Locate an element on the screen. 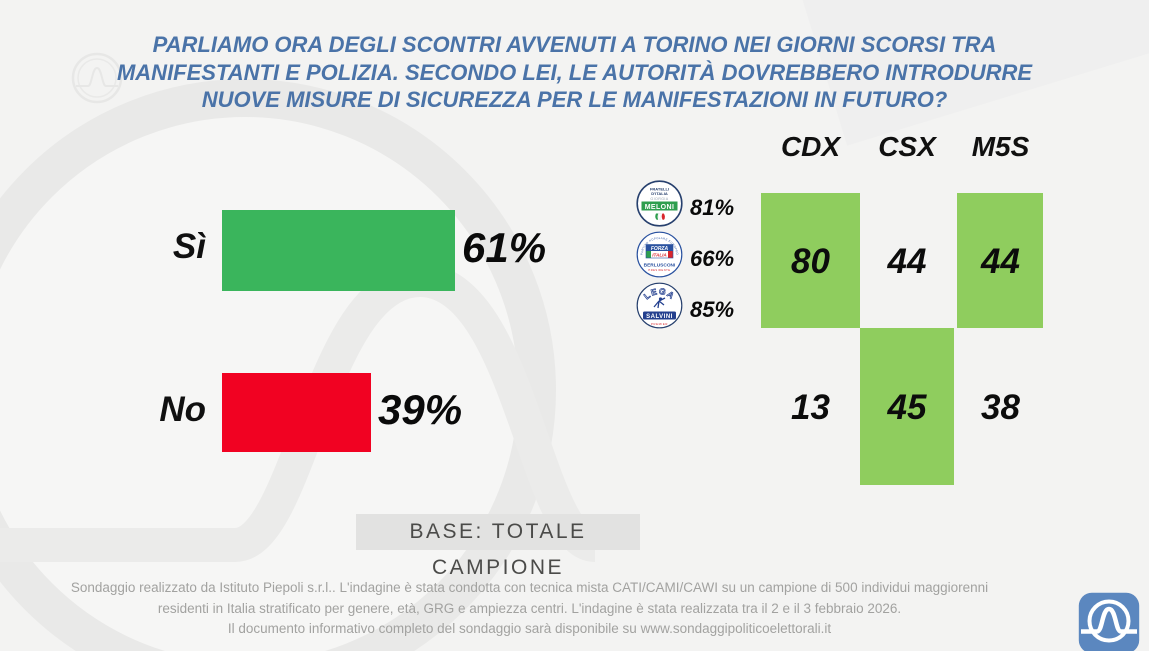 Image resolution: width=1149 pixels, height=651 pixels. fdi-logo-name: MELONI is located at coordinates (660, 207).